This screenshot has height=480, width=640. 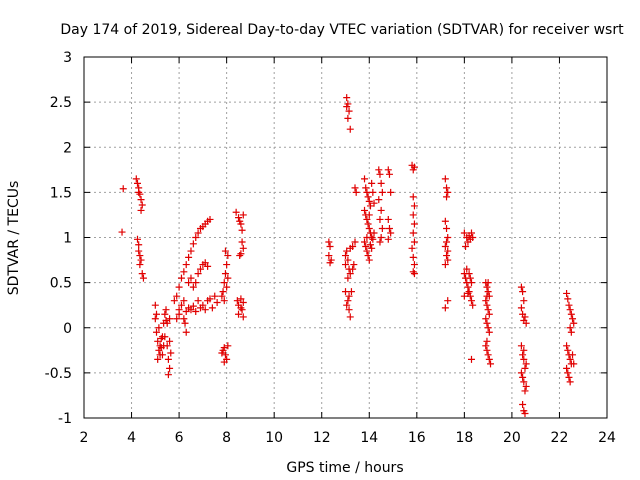 What do you see at coordinates (607, 438) in the screenshot?
I see `x-tick-label: 24` at bounding box center [607, 438].